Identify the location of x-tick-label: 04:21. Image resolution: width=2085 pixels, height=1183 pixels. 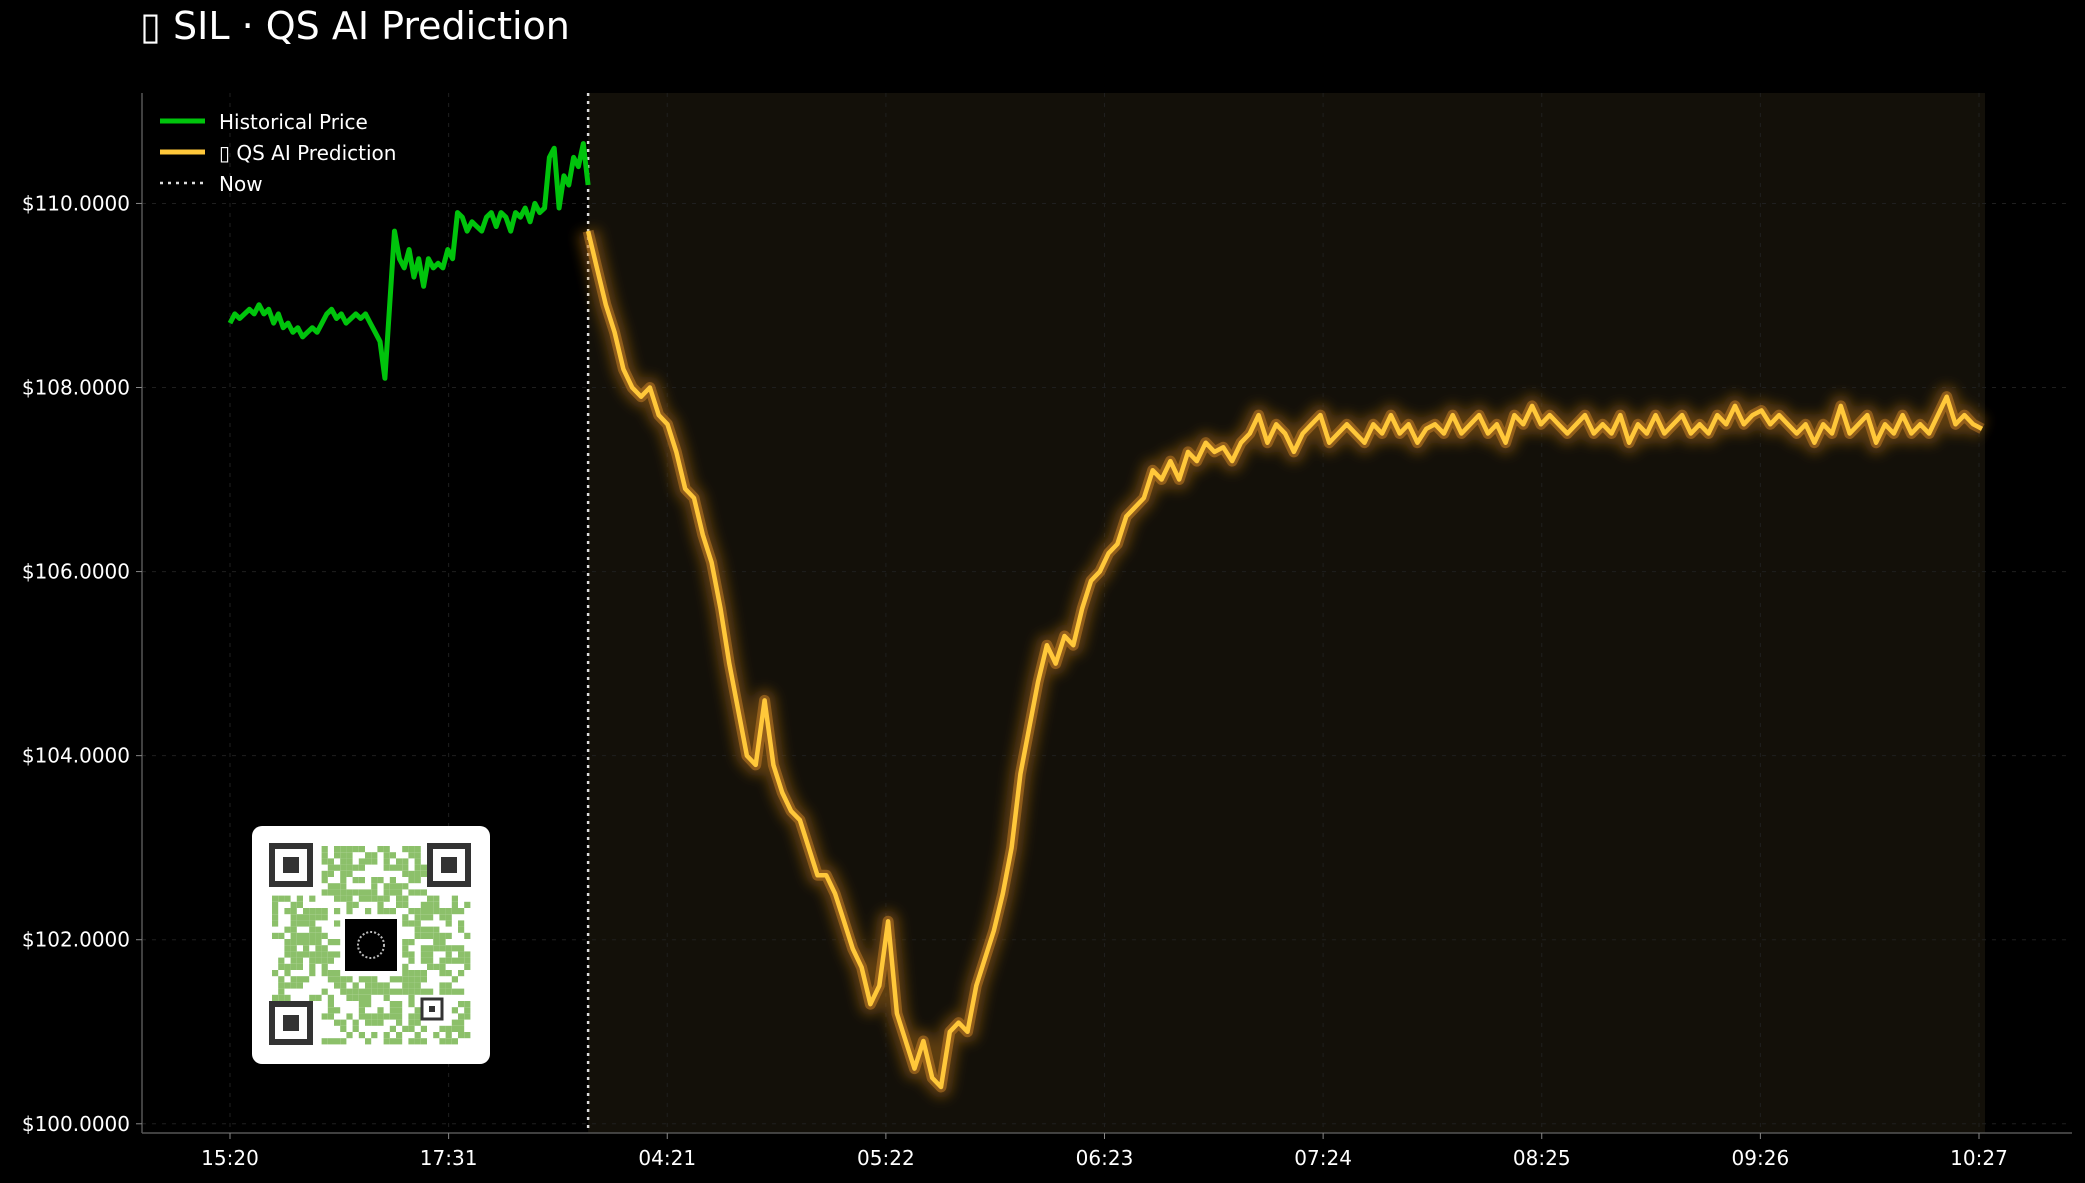
(667, 1158).